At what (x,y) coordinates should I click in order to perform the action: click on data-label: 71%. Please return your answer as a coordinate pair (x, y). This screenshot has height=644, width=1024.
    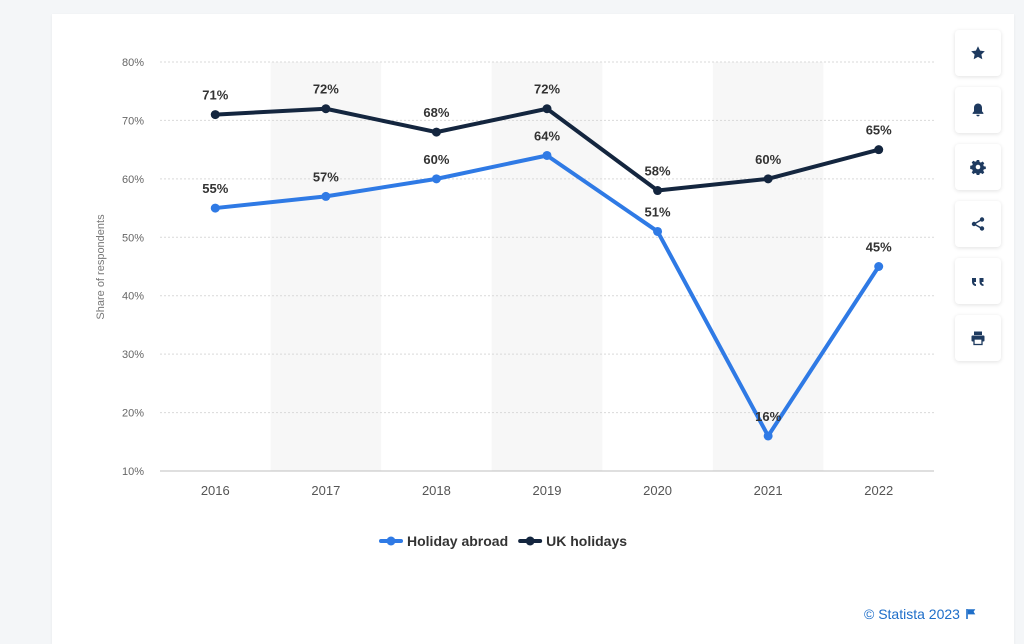
    Looking at the image, I should click on (215, 95).